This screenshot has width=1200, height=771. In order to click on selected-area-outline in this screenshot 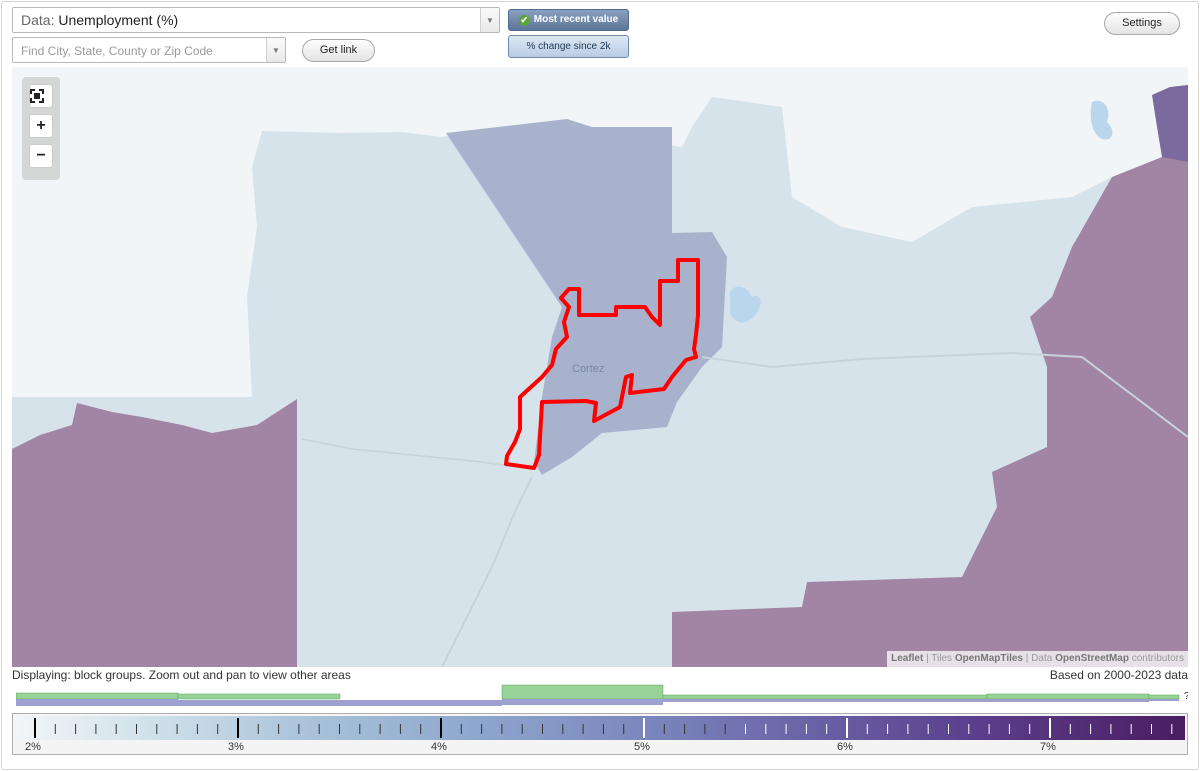, I will do `click(602, 364)`.